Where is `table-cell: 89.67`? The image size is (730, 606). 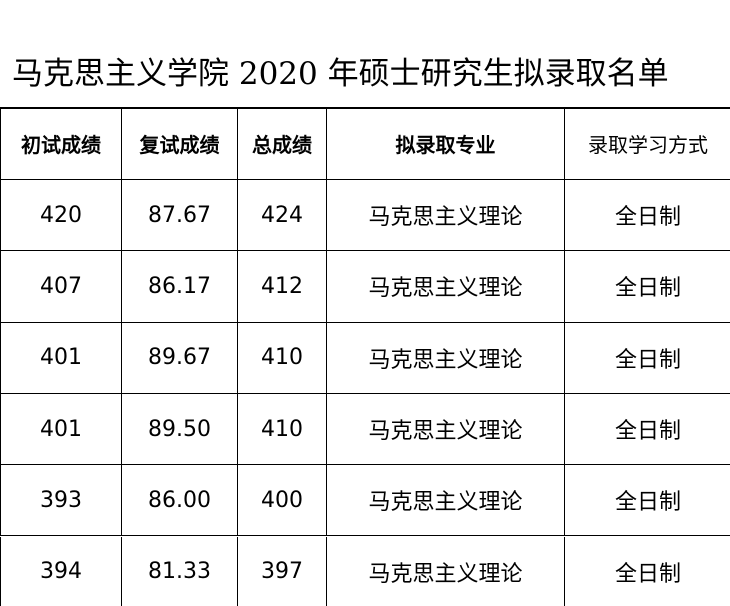 table-cell: 89.67 is located at coordinates (180, 358).